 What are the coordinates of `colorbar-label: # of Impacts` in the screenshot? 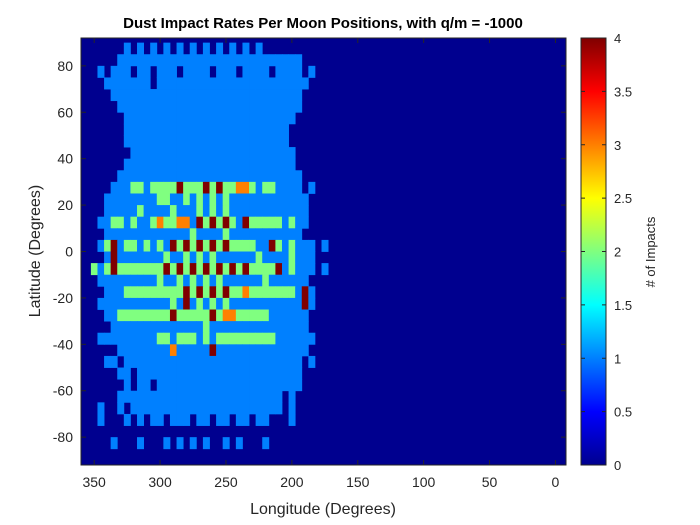 It's located at (650, 251).